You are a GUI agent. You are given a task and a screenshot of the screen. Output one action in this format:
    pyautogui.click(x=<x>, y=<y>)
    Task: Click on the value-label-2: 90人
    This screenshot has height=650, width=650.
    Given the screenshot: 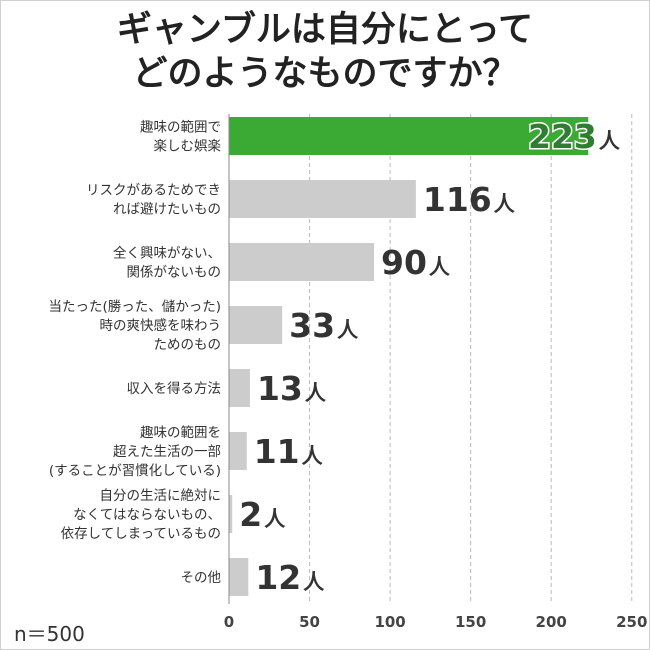 What is the action you would take?
    pyautogui.click(x=415, y=262)
    